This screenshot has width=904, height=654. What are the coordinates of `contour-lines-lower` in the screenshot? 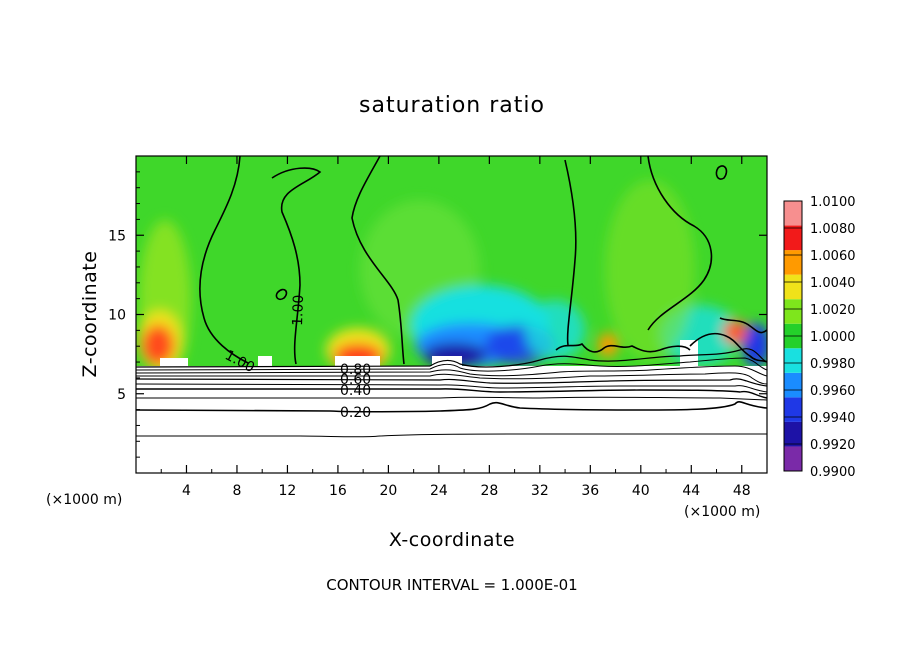 It's located at (451, 393).